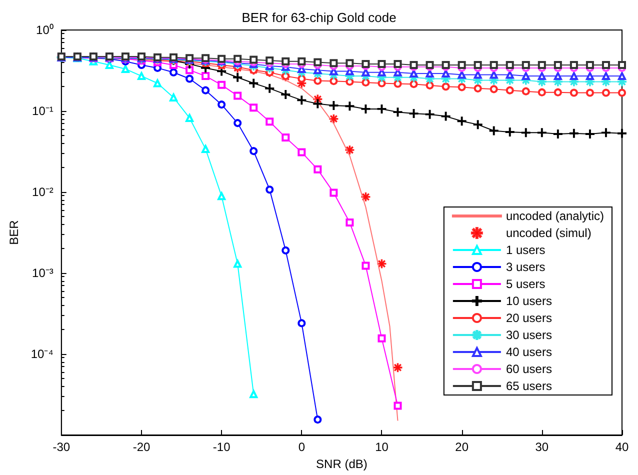 The image size is (638, 475). I want to click on legend-label: uncoded (simul), so click(549, 233).